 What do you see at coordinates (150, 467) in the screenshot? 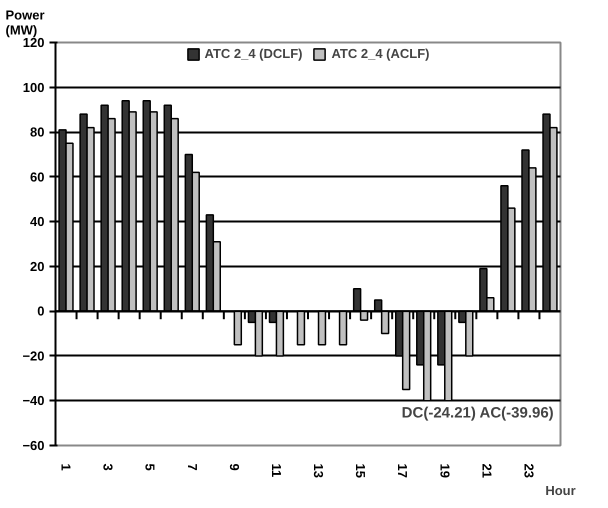
I see `x-tick-label: 5` at bounding box center [150, 467].